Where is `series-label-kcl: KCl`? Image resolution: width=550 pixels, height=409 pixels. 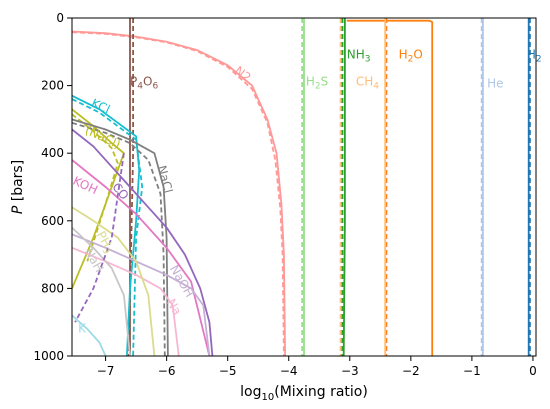
series-label-kcl: KCl is located at coordinates (100, 106).